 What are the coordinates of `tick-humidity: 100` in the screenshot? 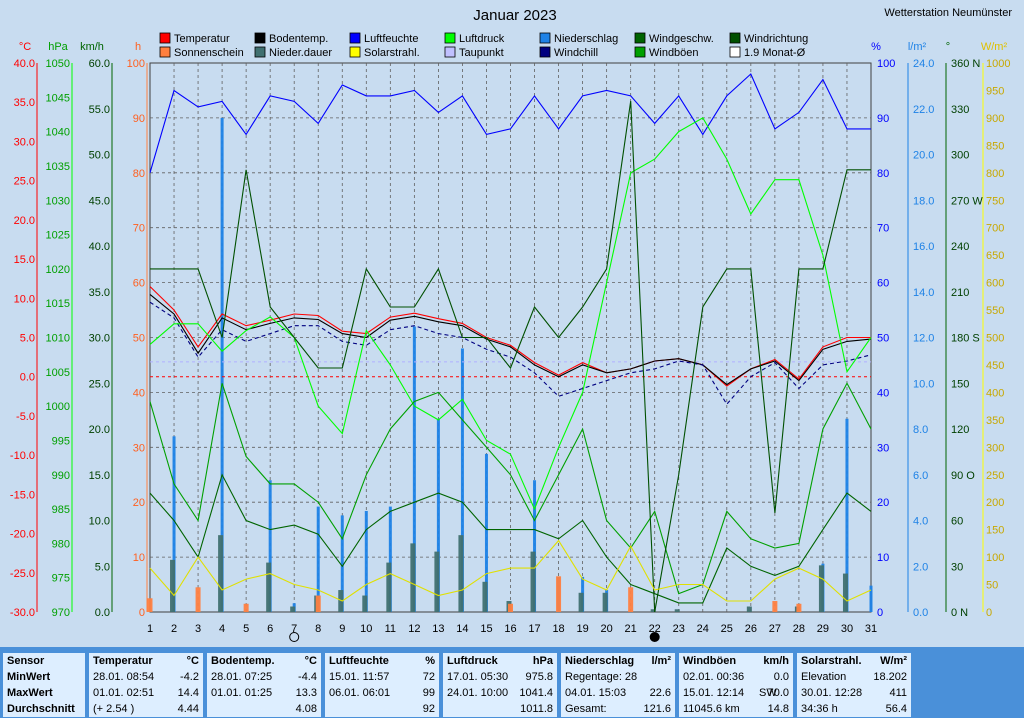 It's located at (886, 64).